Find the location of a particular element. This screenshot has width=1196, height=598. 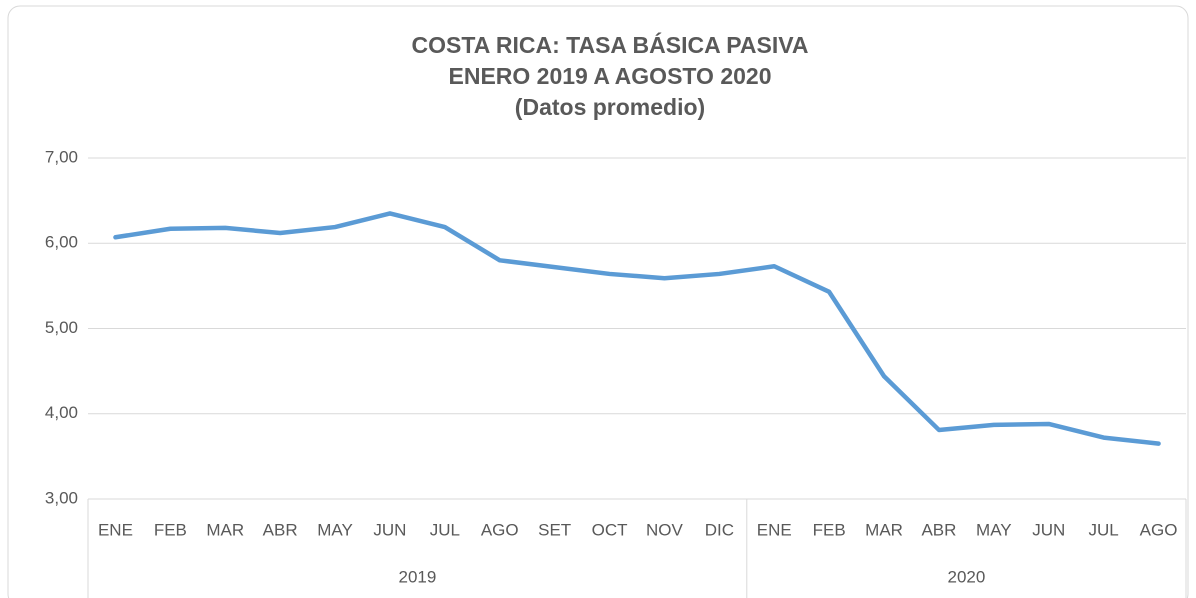

x-tick-label: NOV is located at coordinates (665, 529).